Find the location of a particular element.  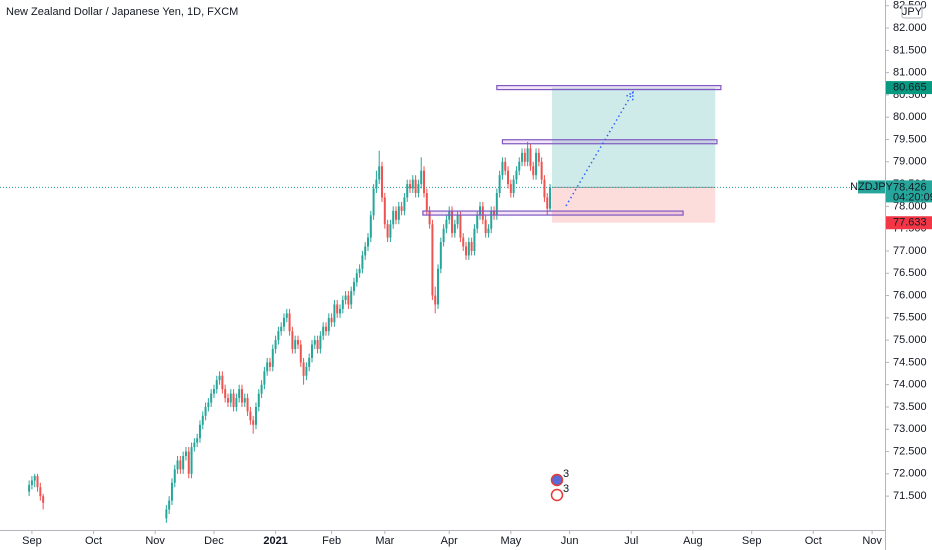

event-icon is located at coordinates (557, 480).